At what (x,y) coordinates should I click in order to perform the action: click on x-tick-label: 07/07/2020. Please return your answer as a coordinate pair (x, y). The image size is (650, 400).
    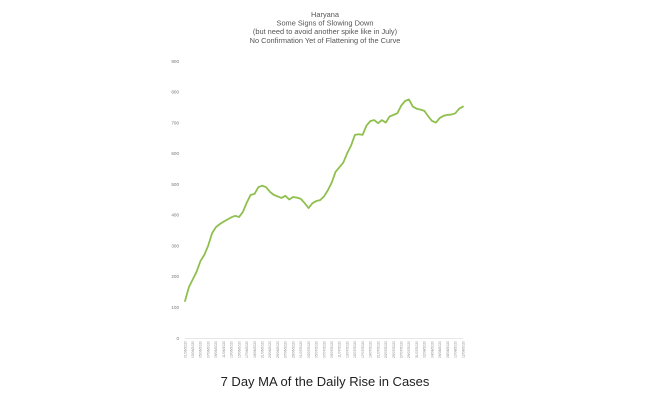
    Looking at the image, I should click on (324, 349).